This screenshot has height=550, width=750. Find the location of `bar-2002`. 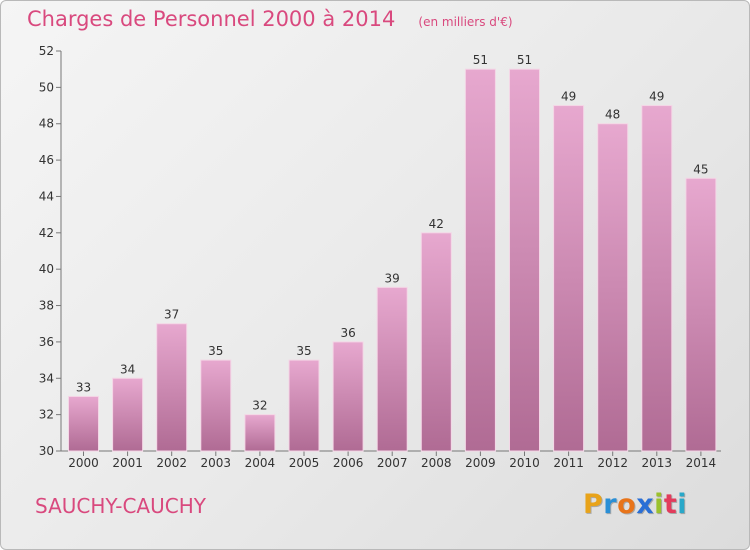

bar-2002 is located at coordinates (172, 387).